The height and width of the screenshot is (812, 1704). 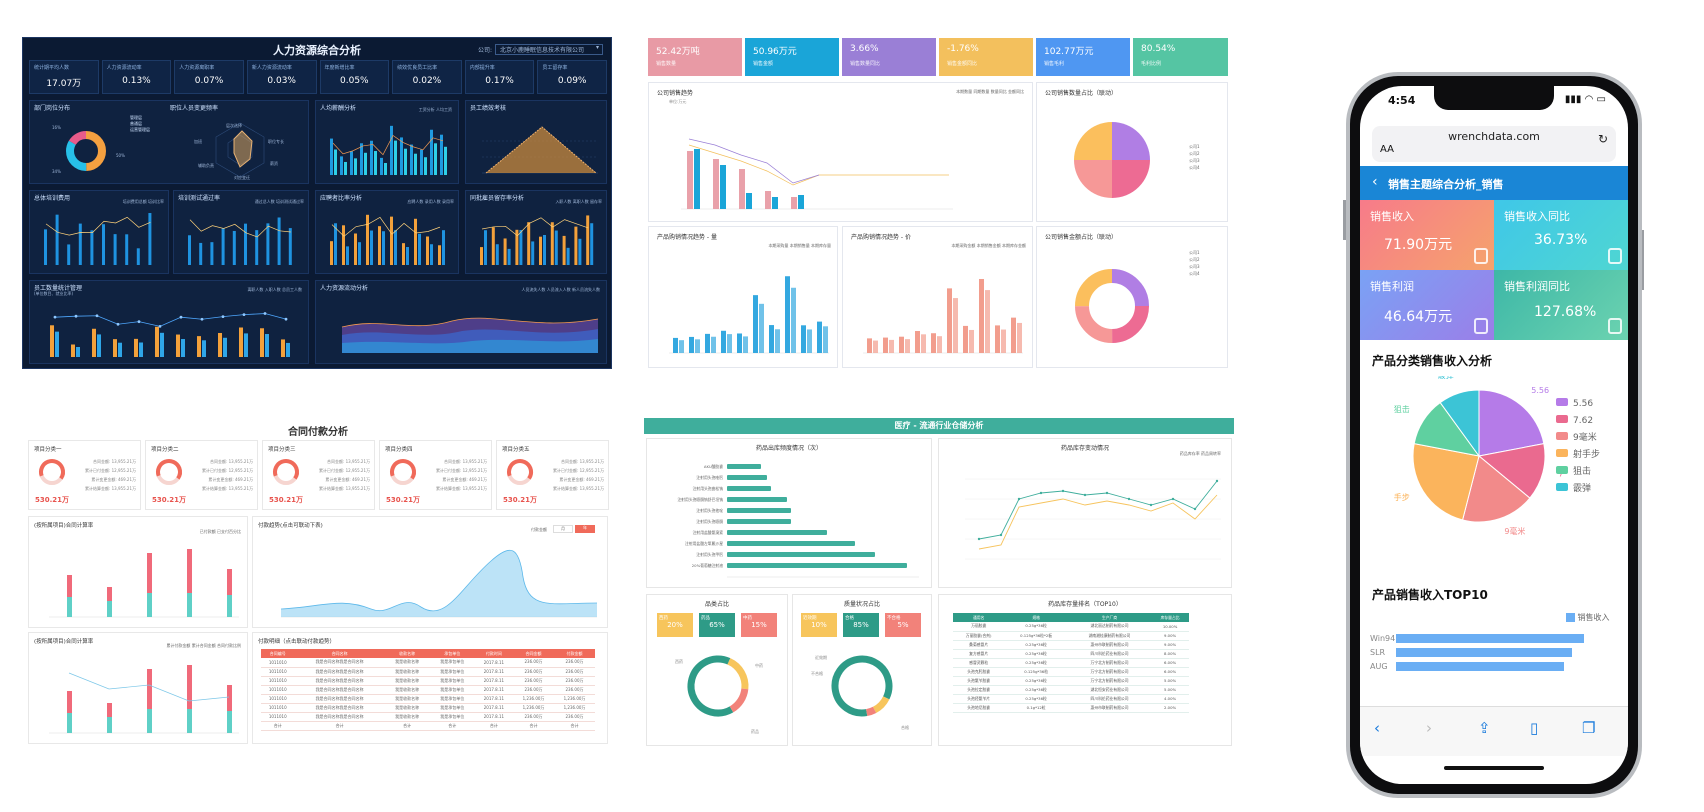 What do you see at coordinates (156, 201) in the screenshot?
I see `legend-item: 培训比率` at bounding box center [156, 201].